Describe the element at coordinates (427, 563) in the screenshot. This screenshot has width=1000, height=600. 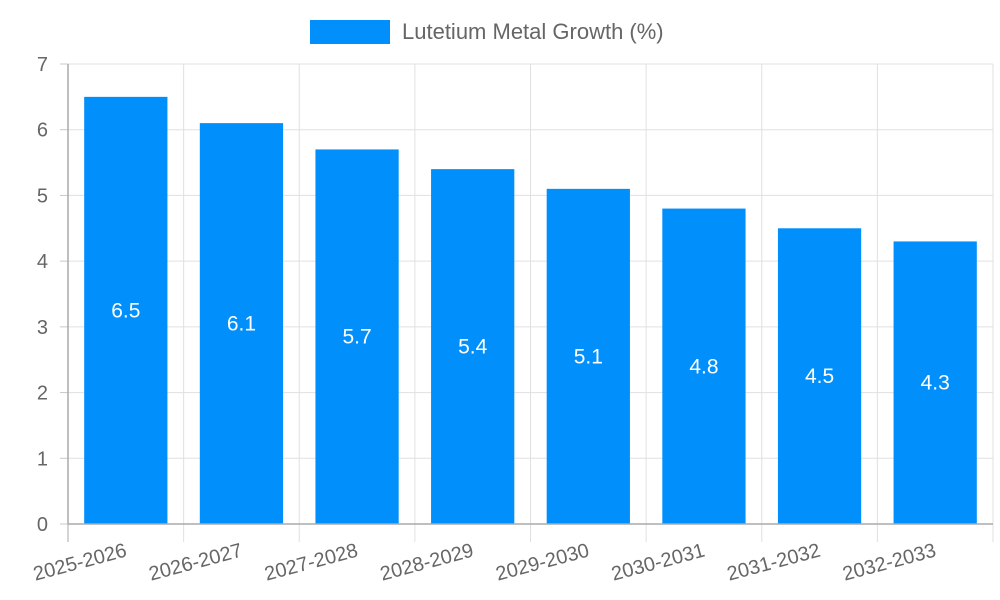
I see `x-tick-label: 2028-2029` at that location.